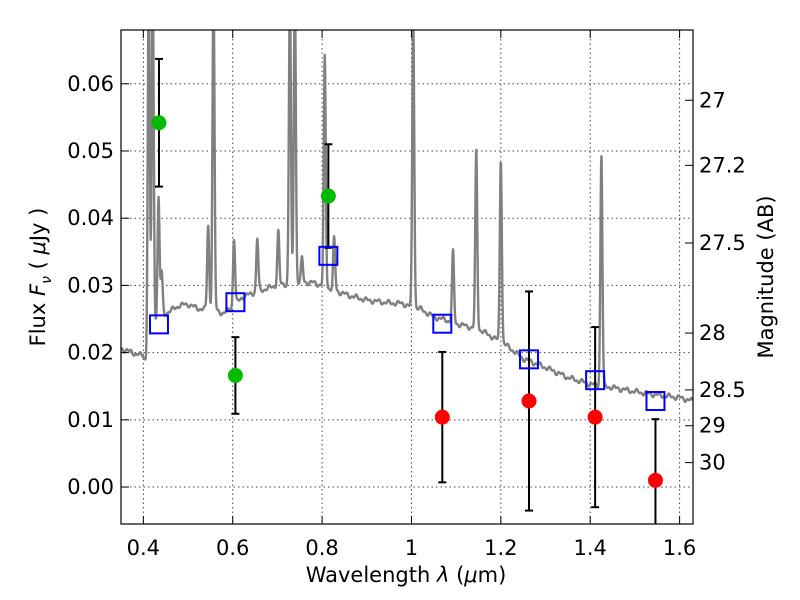 This screenshot has width=800, height=600. Describe the element at coordinates (90, 218) in the screenshot. I see `y-tick-label: 0.04` at that location.